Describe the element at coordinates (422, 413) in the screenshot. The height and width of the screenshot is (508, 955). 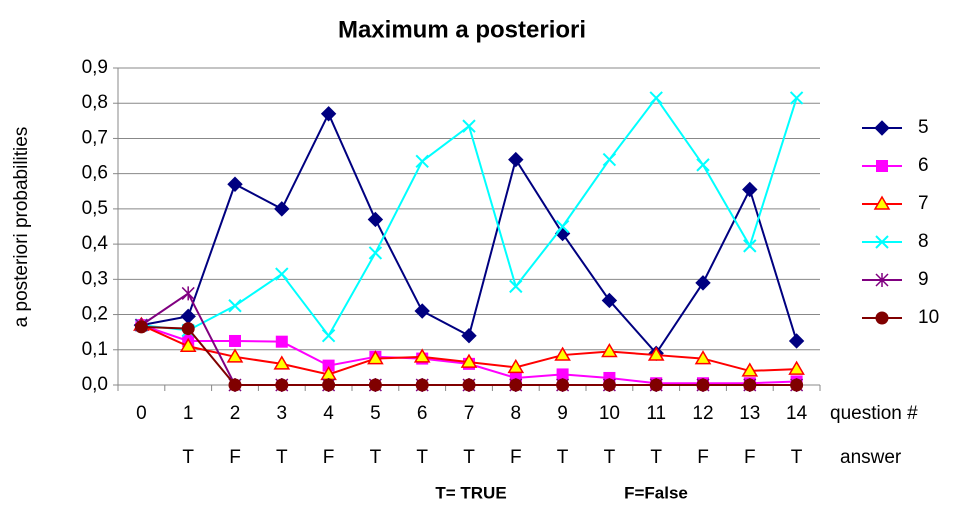
I see `x-tick-label: 6` at that location.